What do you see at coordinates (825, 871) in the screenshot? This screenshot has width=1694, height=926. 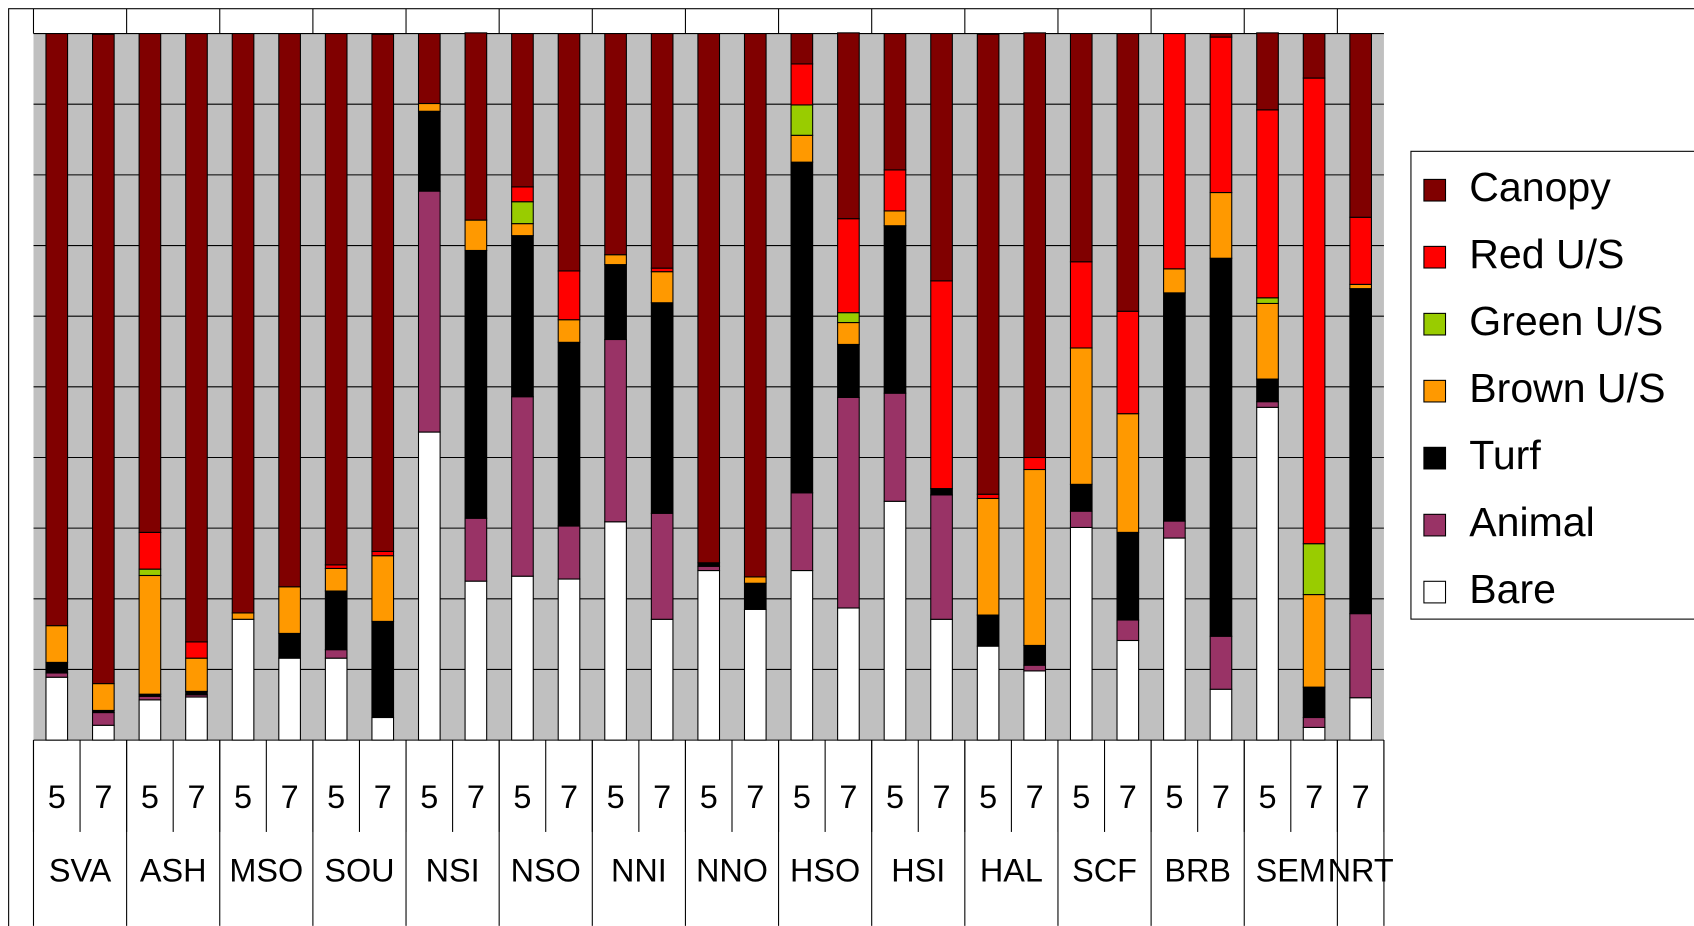 I see `group-label: HSO` at bounding box center [825, 871].